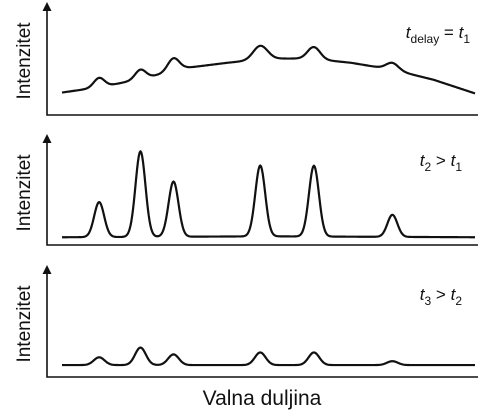  Describe the element at coordinates (466, 39) in the screenshot. I see `panel-1-annotation-rhs-sub: 1` at that location.